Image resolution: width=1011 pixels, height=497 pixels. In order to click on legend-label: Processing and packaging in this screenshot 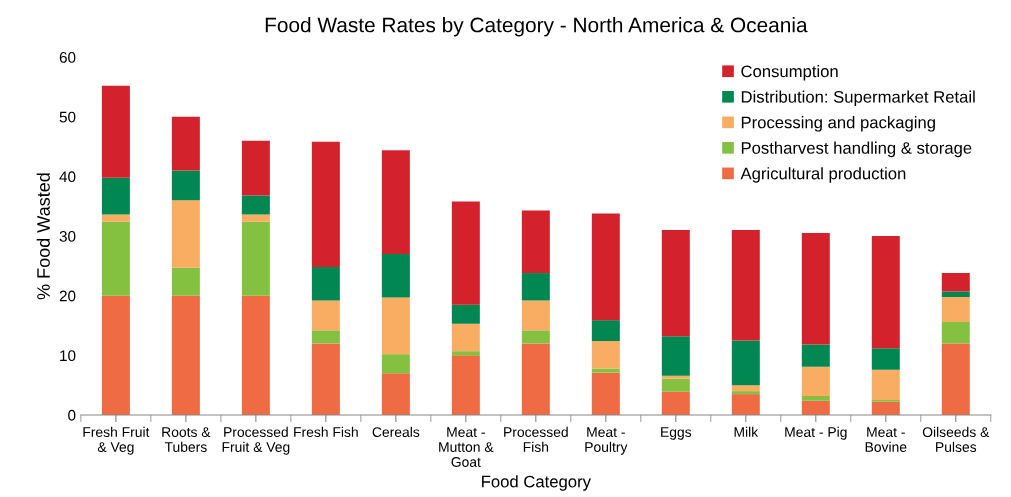, I will do `click(838, 124)`.